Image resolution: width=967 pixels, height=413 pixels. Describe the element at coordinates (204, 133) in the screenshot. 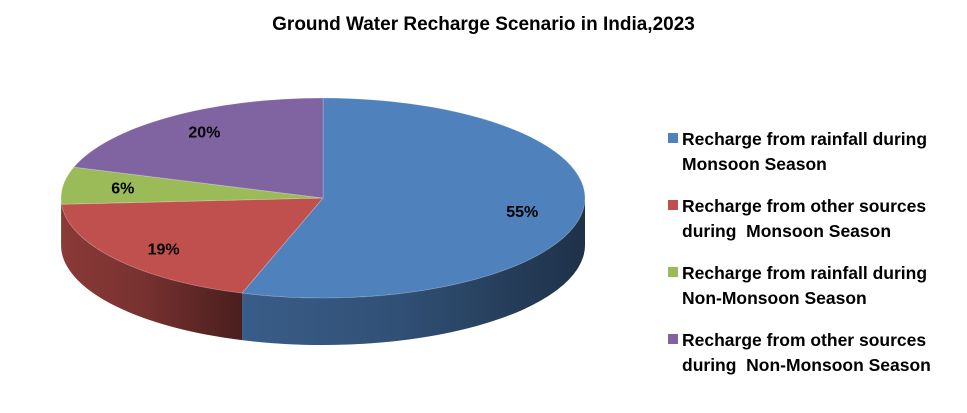

I see `data-label: 20%` at that location.